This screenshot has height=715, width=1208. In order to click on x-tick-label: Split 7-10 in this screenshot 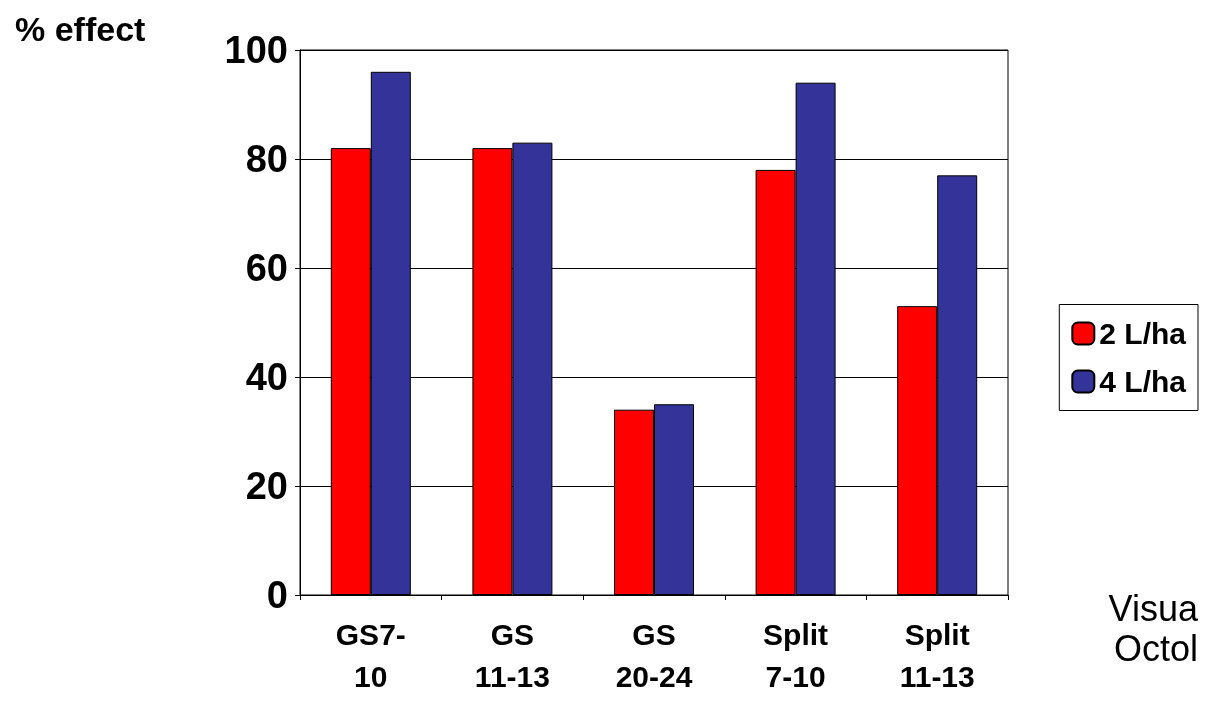, I will do `click(796, 655)`.